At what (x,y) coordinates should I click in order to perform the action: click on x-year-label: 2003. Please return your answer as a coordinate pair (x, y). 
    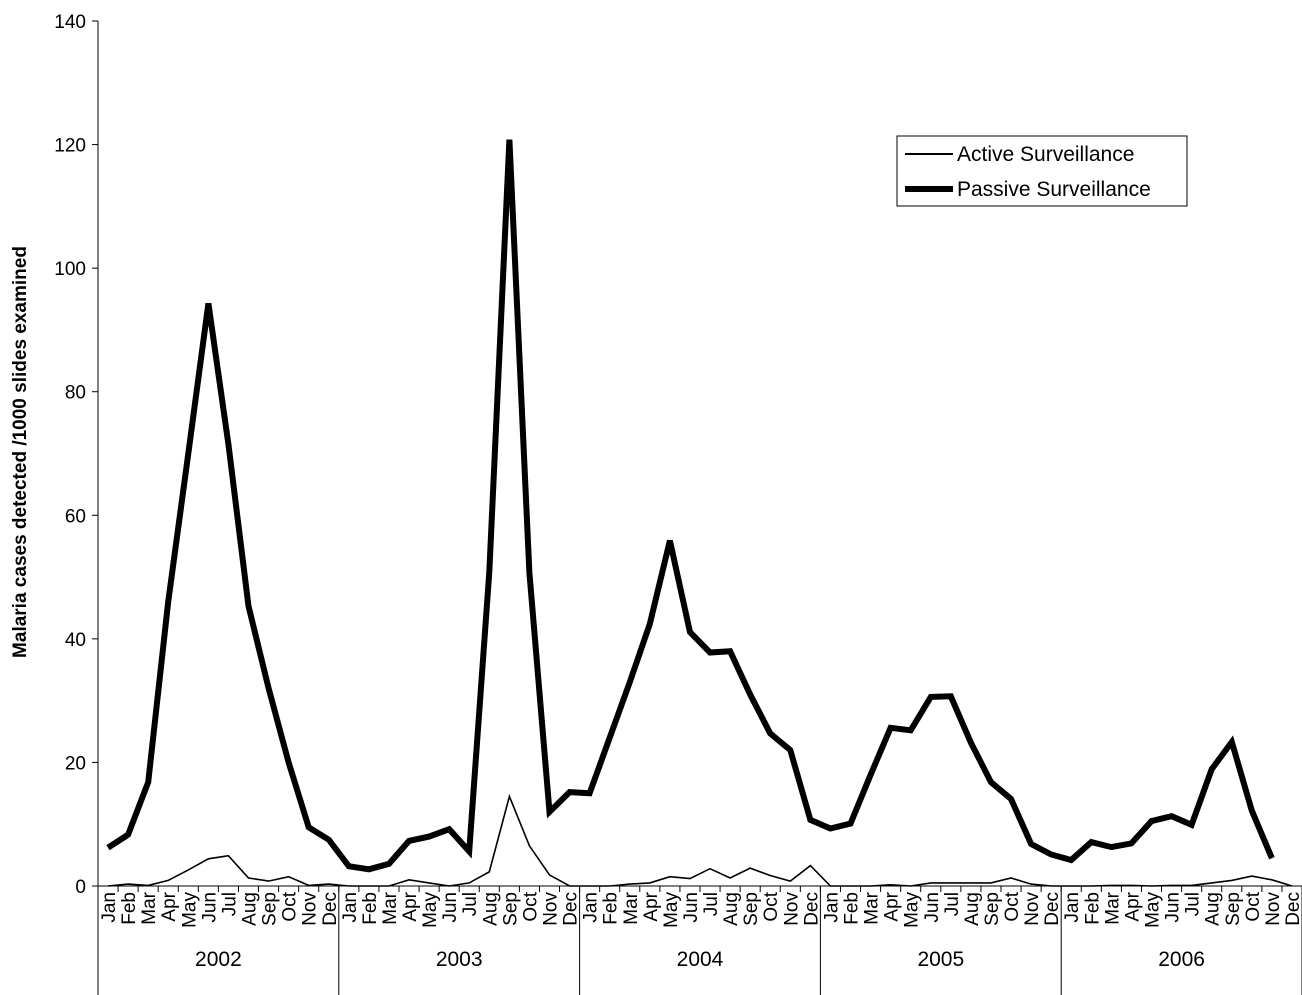
    Looking at the image, I should click on (459, 959).